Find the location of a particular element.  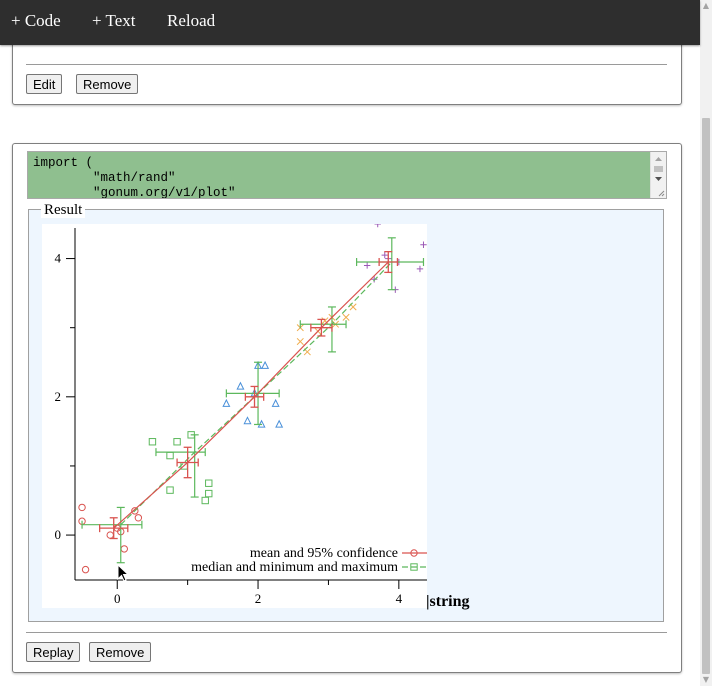

x-tick-label: 4 is located at coordinates (399, 598).